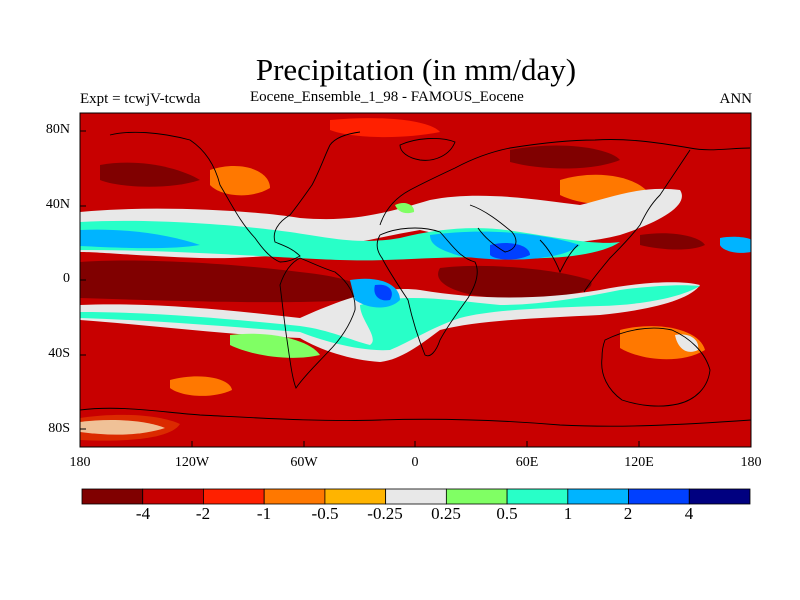 The height and width of the screenshot is (600, 800). Describe the element at coordinates (57, 129) in the screenshot. I see `lat-label-80n: 80N` at that location.